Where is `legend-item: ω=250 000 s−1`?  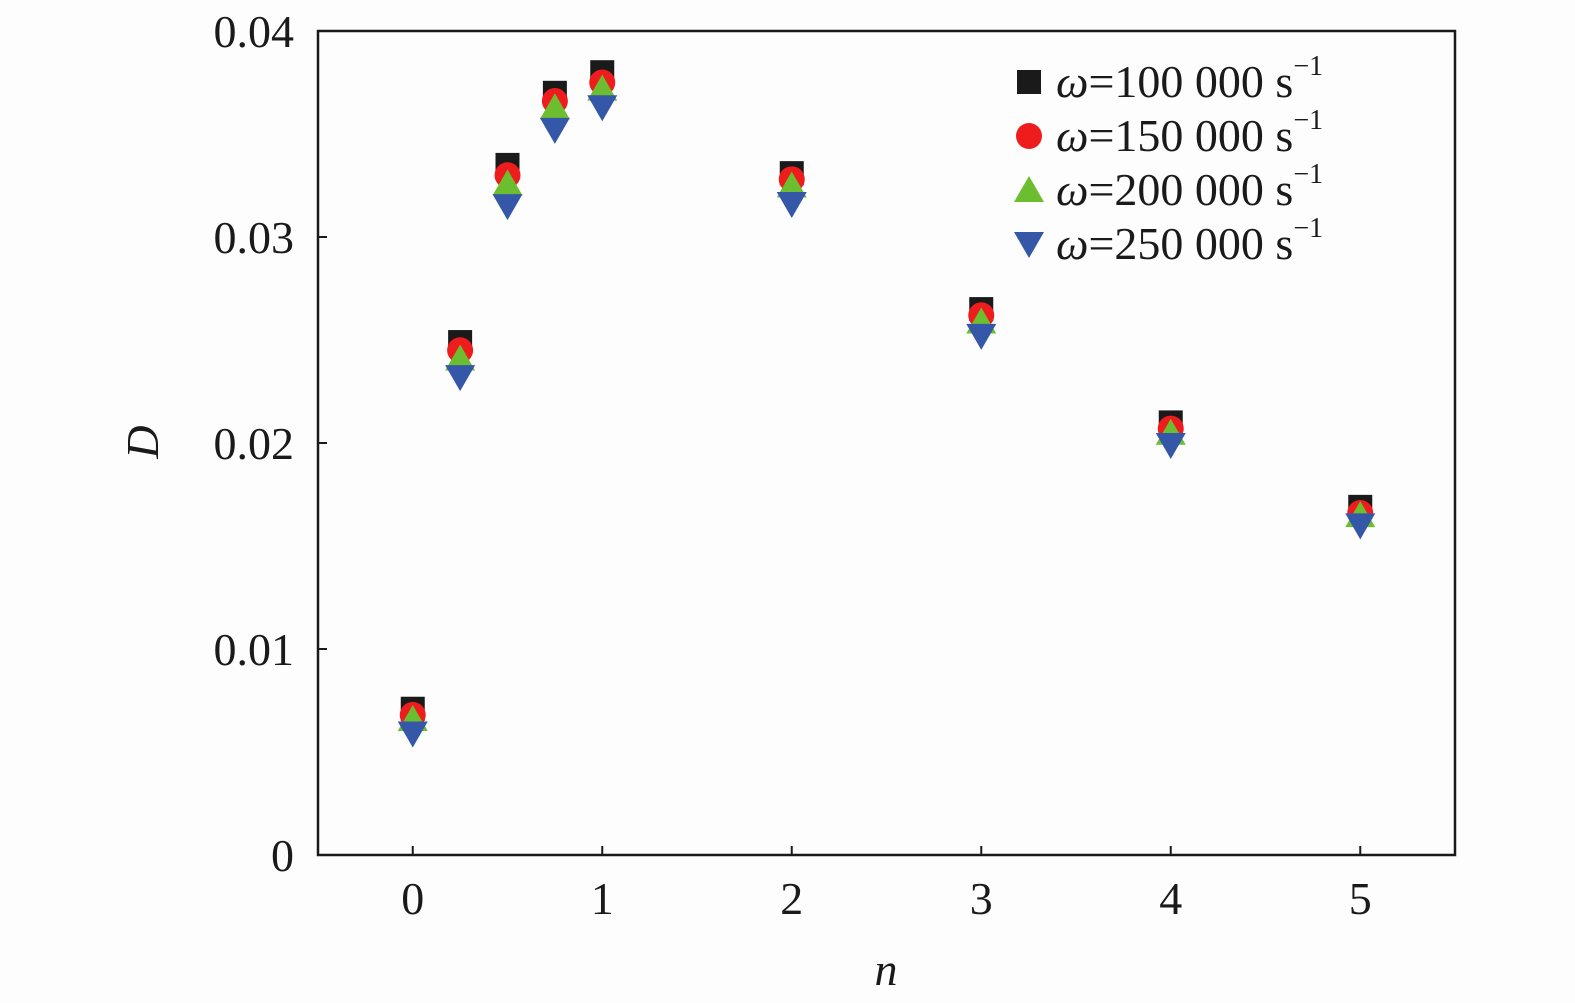 legend-item: ω=250 000 s−1 is located at coordinates (1168, 241).